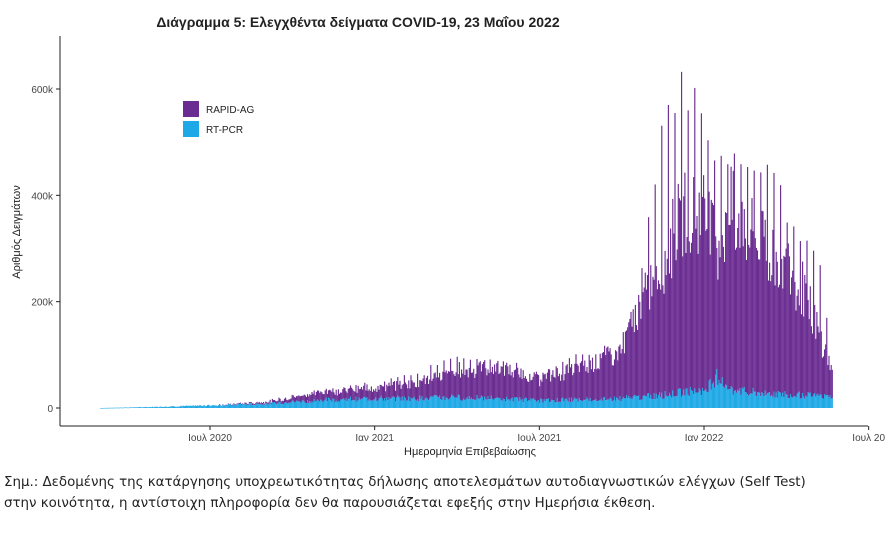 The height and width of the screenshot is (540, 888). Describe the element at coordinates (45, 250) in the screenshot. I see `y-axis-ticks: 0 200k 400k 600k` at that location.